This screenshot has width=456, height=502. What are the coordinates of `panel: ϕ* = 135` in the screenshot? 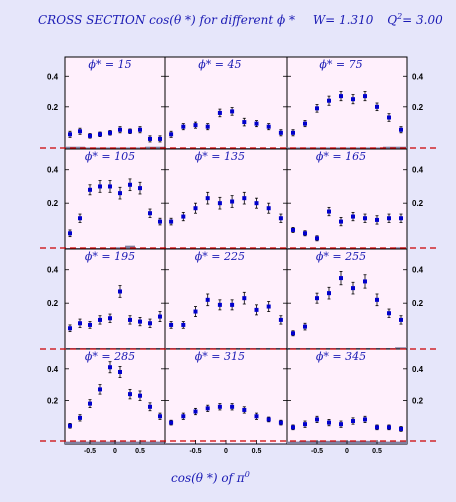 It's located at (226, 199).